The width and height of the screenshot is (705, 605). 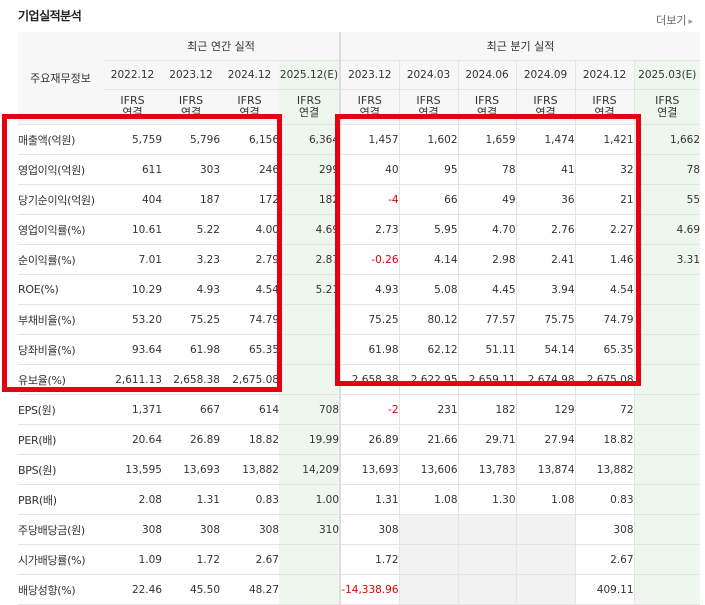 What do you see at coordinates (690, 22) in the screenshot?
I see `chevron-right-icon: ▸` at bounding box center [690, 22].